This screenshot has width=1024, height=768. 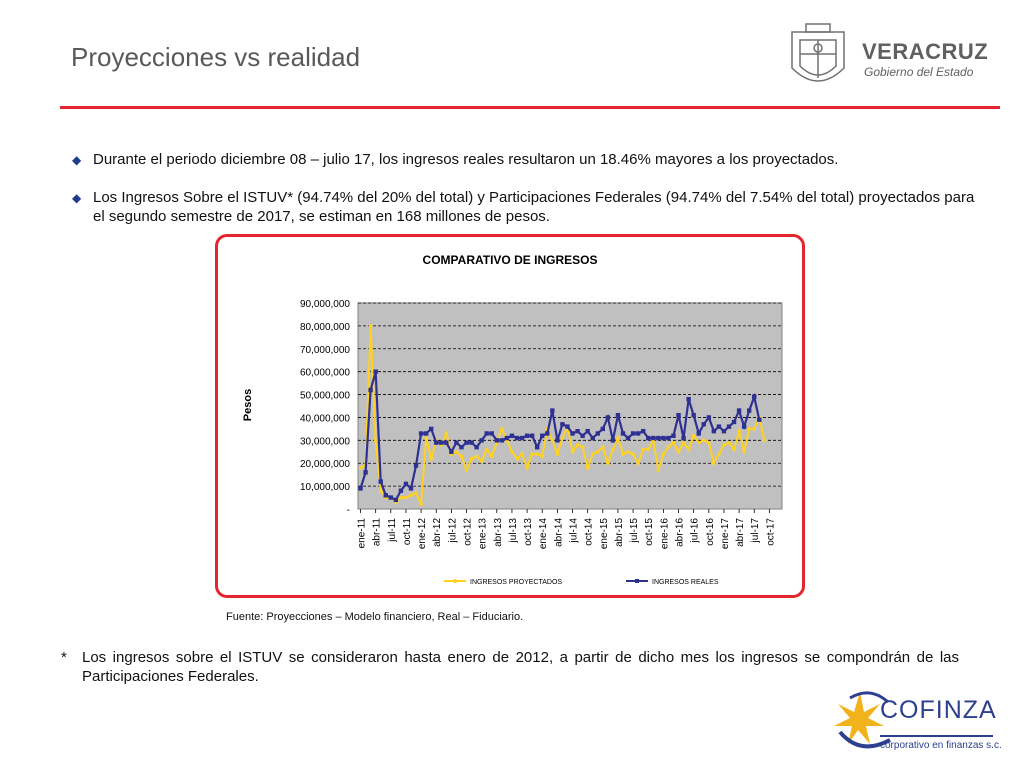 What do you see at coordinates (740, 532) in the screenshot?
I see `x-tick-label: abr-17` at bounding box center [740, 532].